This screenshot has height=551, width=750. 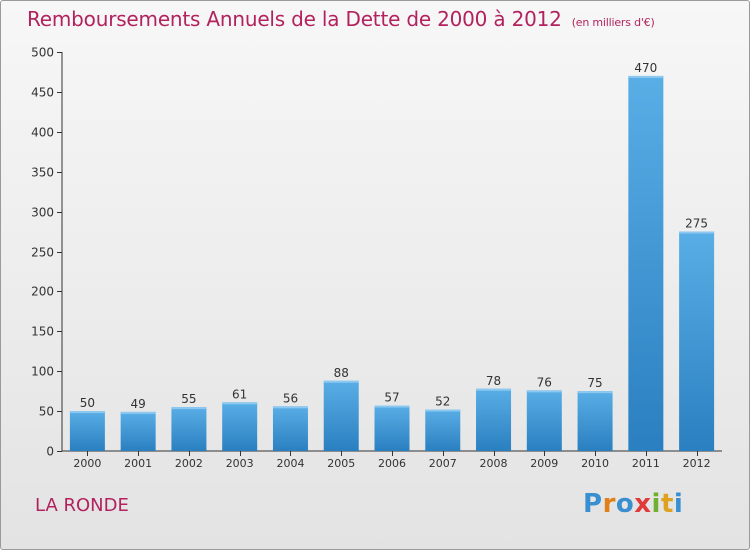 What do you see at coordinates (667, 504) in the screenshot?
I see `brand-letter: t` at bounding box center [667, 504].